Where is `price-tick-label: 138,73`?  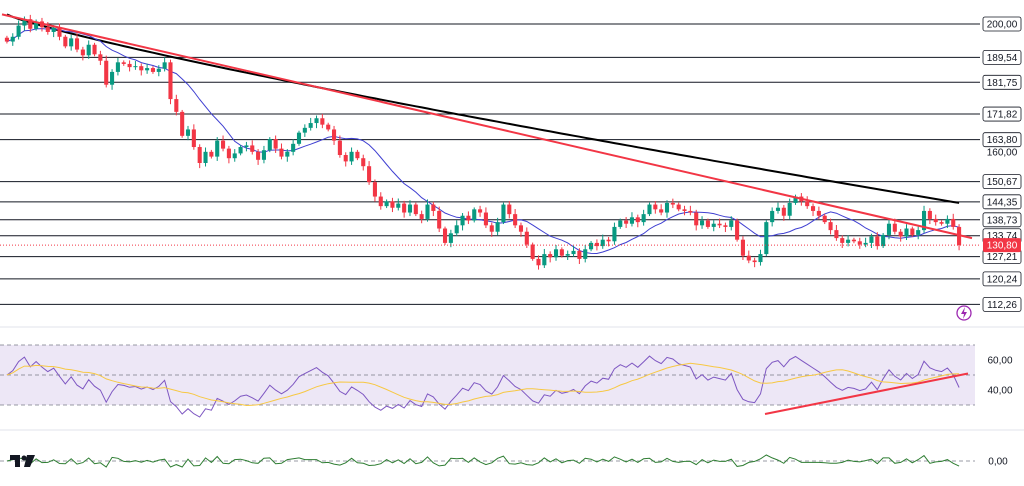
price-tick-label: 138,73 is located at coordinates (1002, 220).